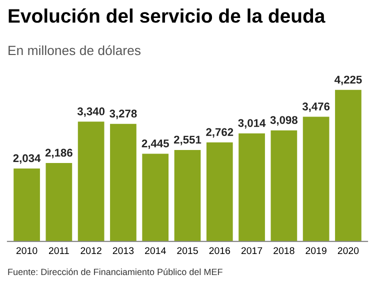 This screenshot has width=375, height=284. I want to click on data-label: 2,186, so click(58, 153).